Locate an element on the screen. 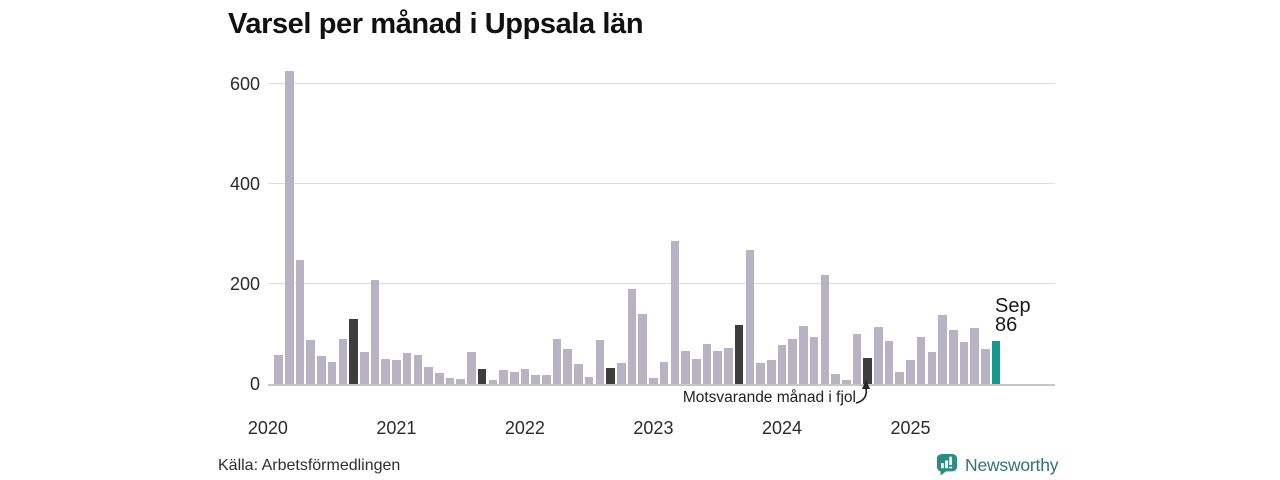 This screenshot has width=1280, height=480. x-axis-year-label-2021: 2021 is located at coordinates (396, 428).